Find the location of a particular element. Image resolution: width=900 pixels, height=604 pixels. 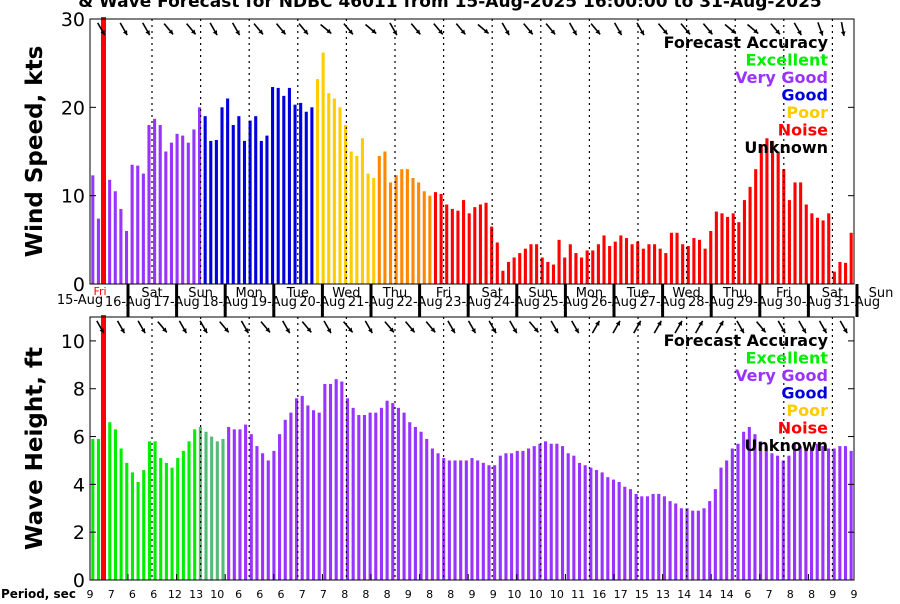

x-date-label: 16-Aug is located at coordinates (128, 302).